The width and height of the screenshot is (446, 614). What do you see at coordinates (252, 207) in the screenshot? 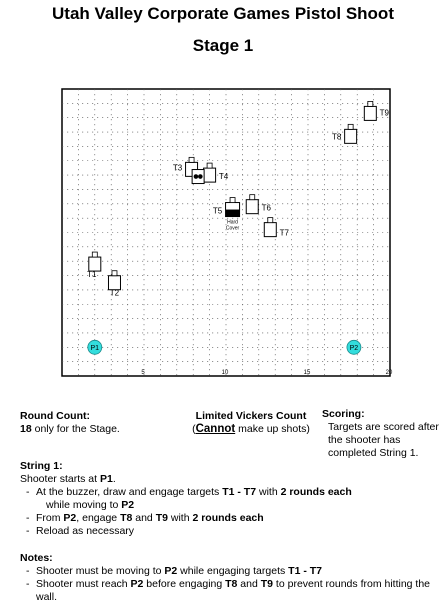
I see `target-t6` at bounding box center [252, 207].